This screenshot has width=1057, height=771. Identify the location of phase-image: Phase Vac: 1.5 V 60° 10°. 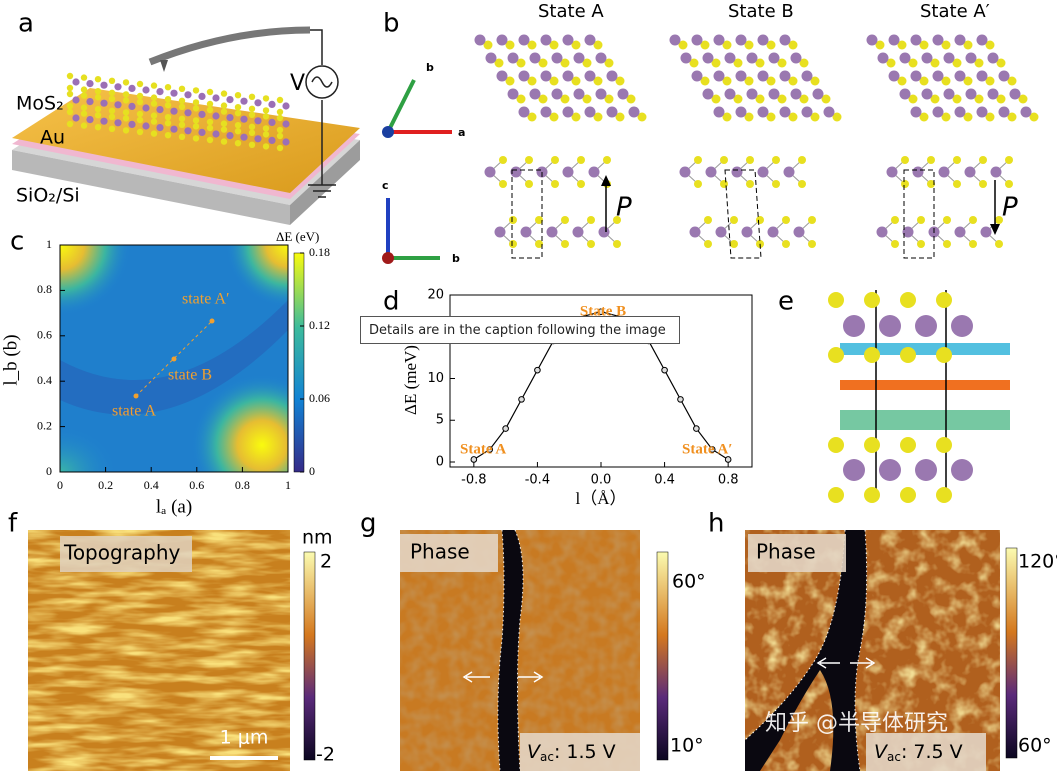
(553, 650).